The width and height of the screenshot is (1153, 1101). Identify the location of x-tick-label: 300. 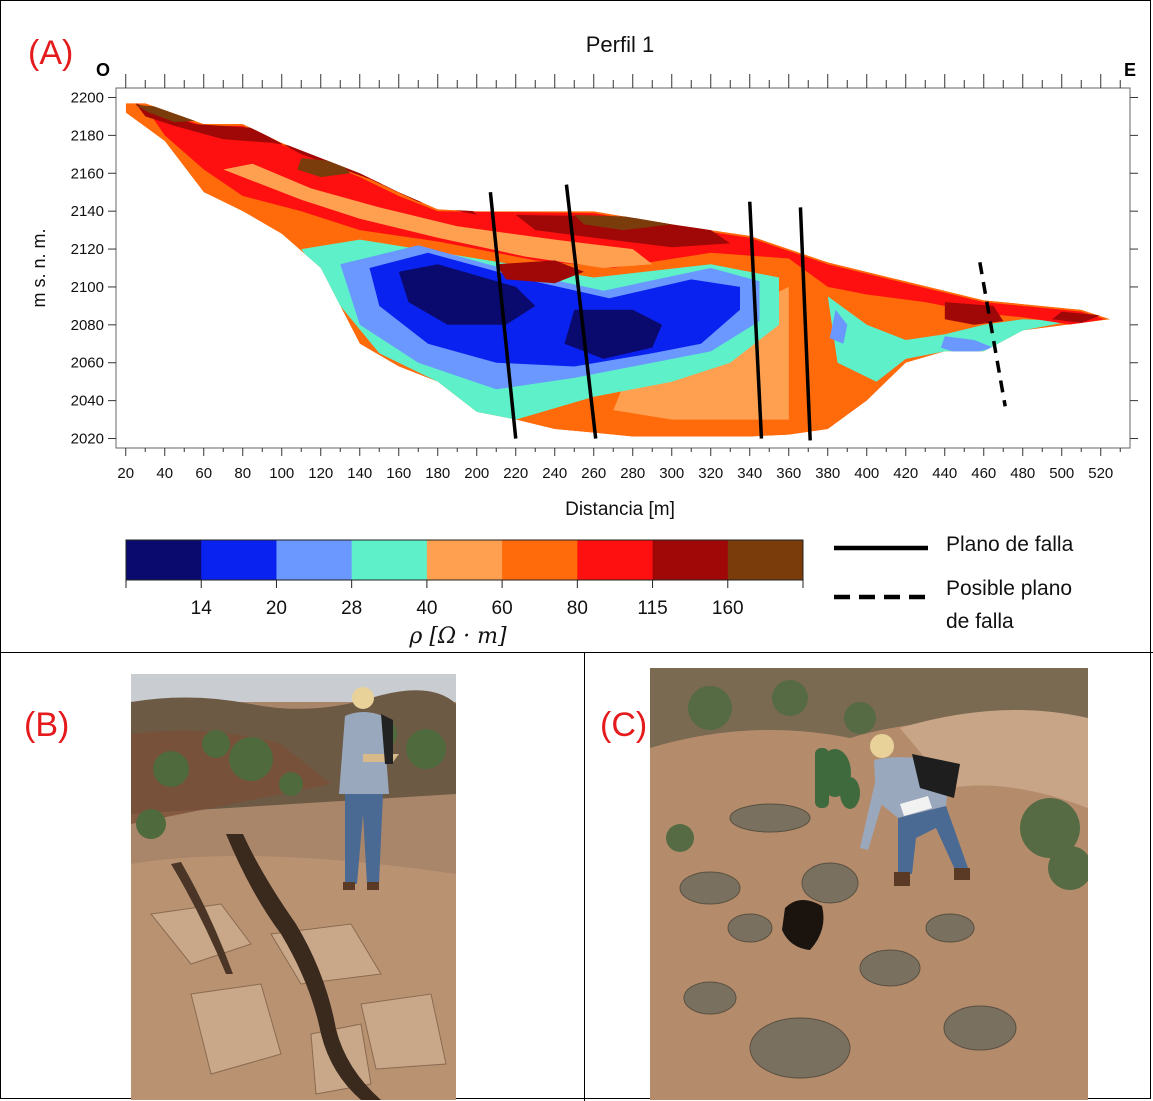
(671, 473).